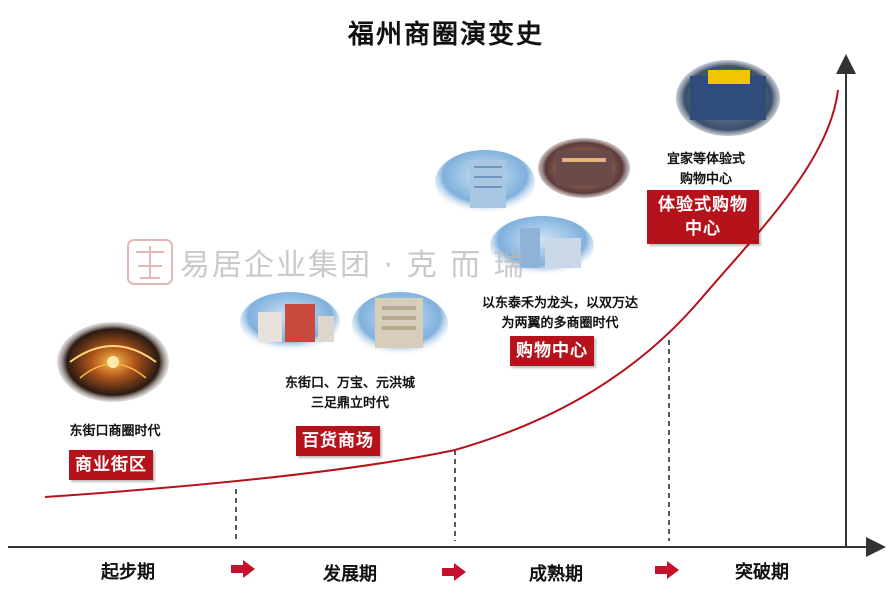 This screenshot has width=892, height=594. I want to click on stage-1-caption-line: 东街口商圈时代, so click(115, 431).